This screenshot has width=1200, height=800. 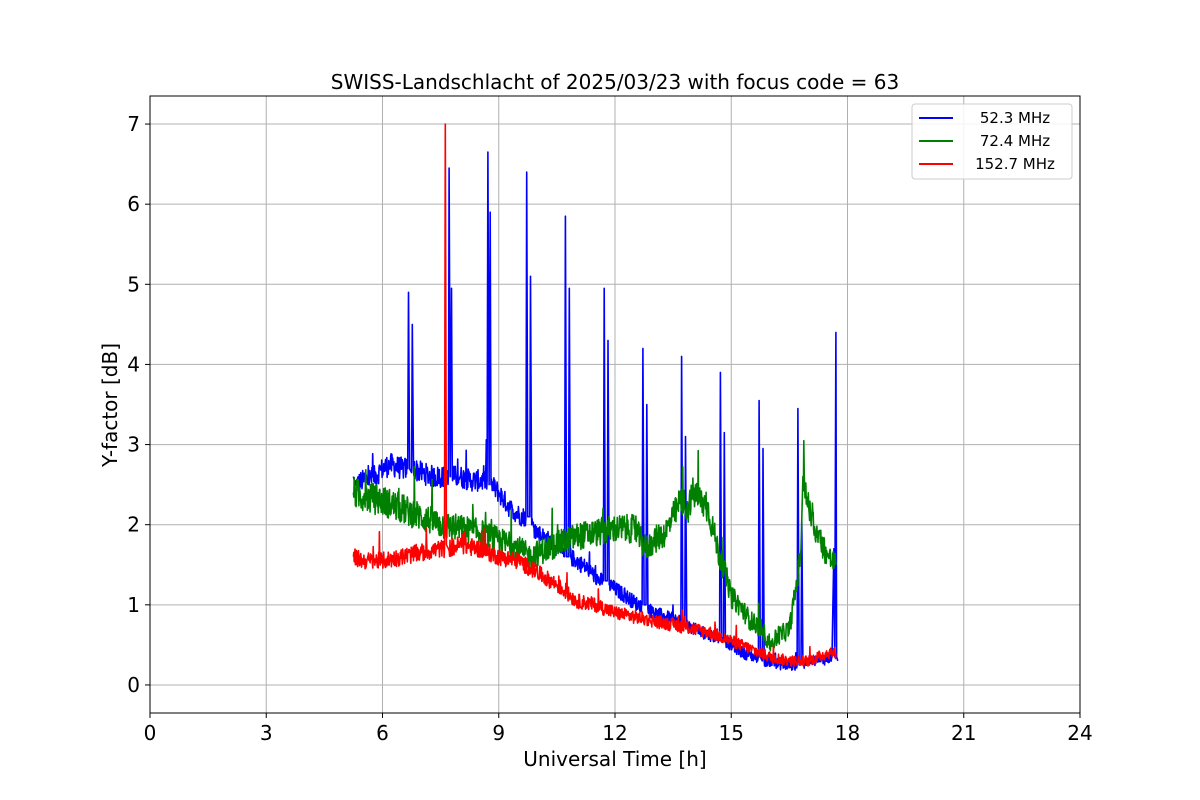 What do you see at coordinates (133, 364) in the screenshot?
I see `y-tick-label: 4` at bounding box center [133, 364].